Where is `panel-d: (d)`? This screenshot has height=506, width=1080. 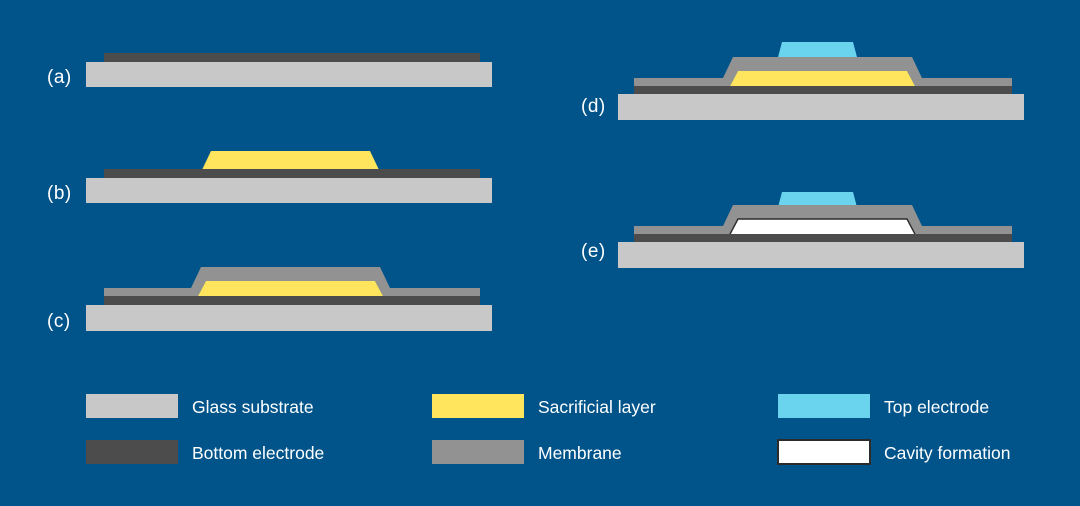 panel-d: (d) is located at coordinates (802, 81).